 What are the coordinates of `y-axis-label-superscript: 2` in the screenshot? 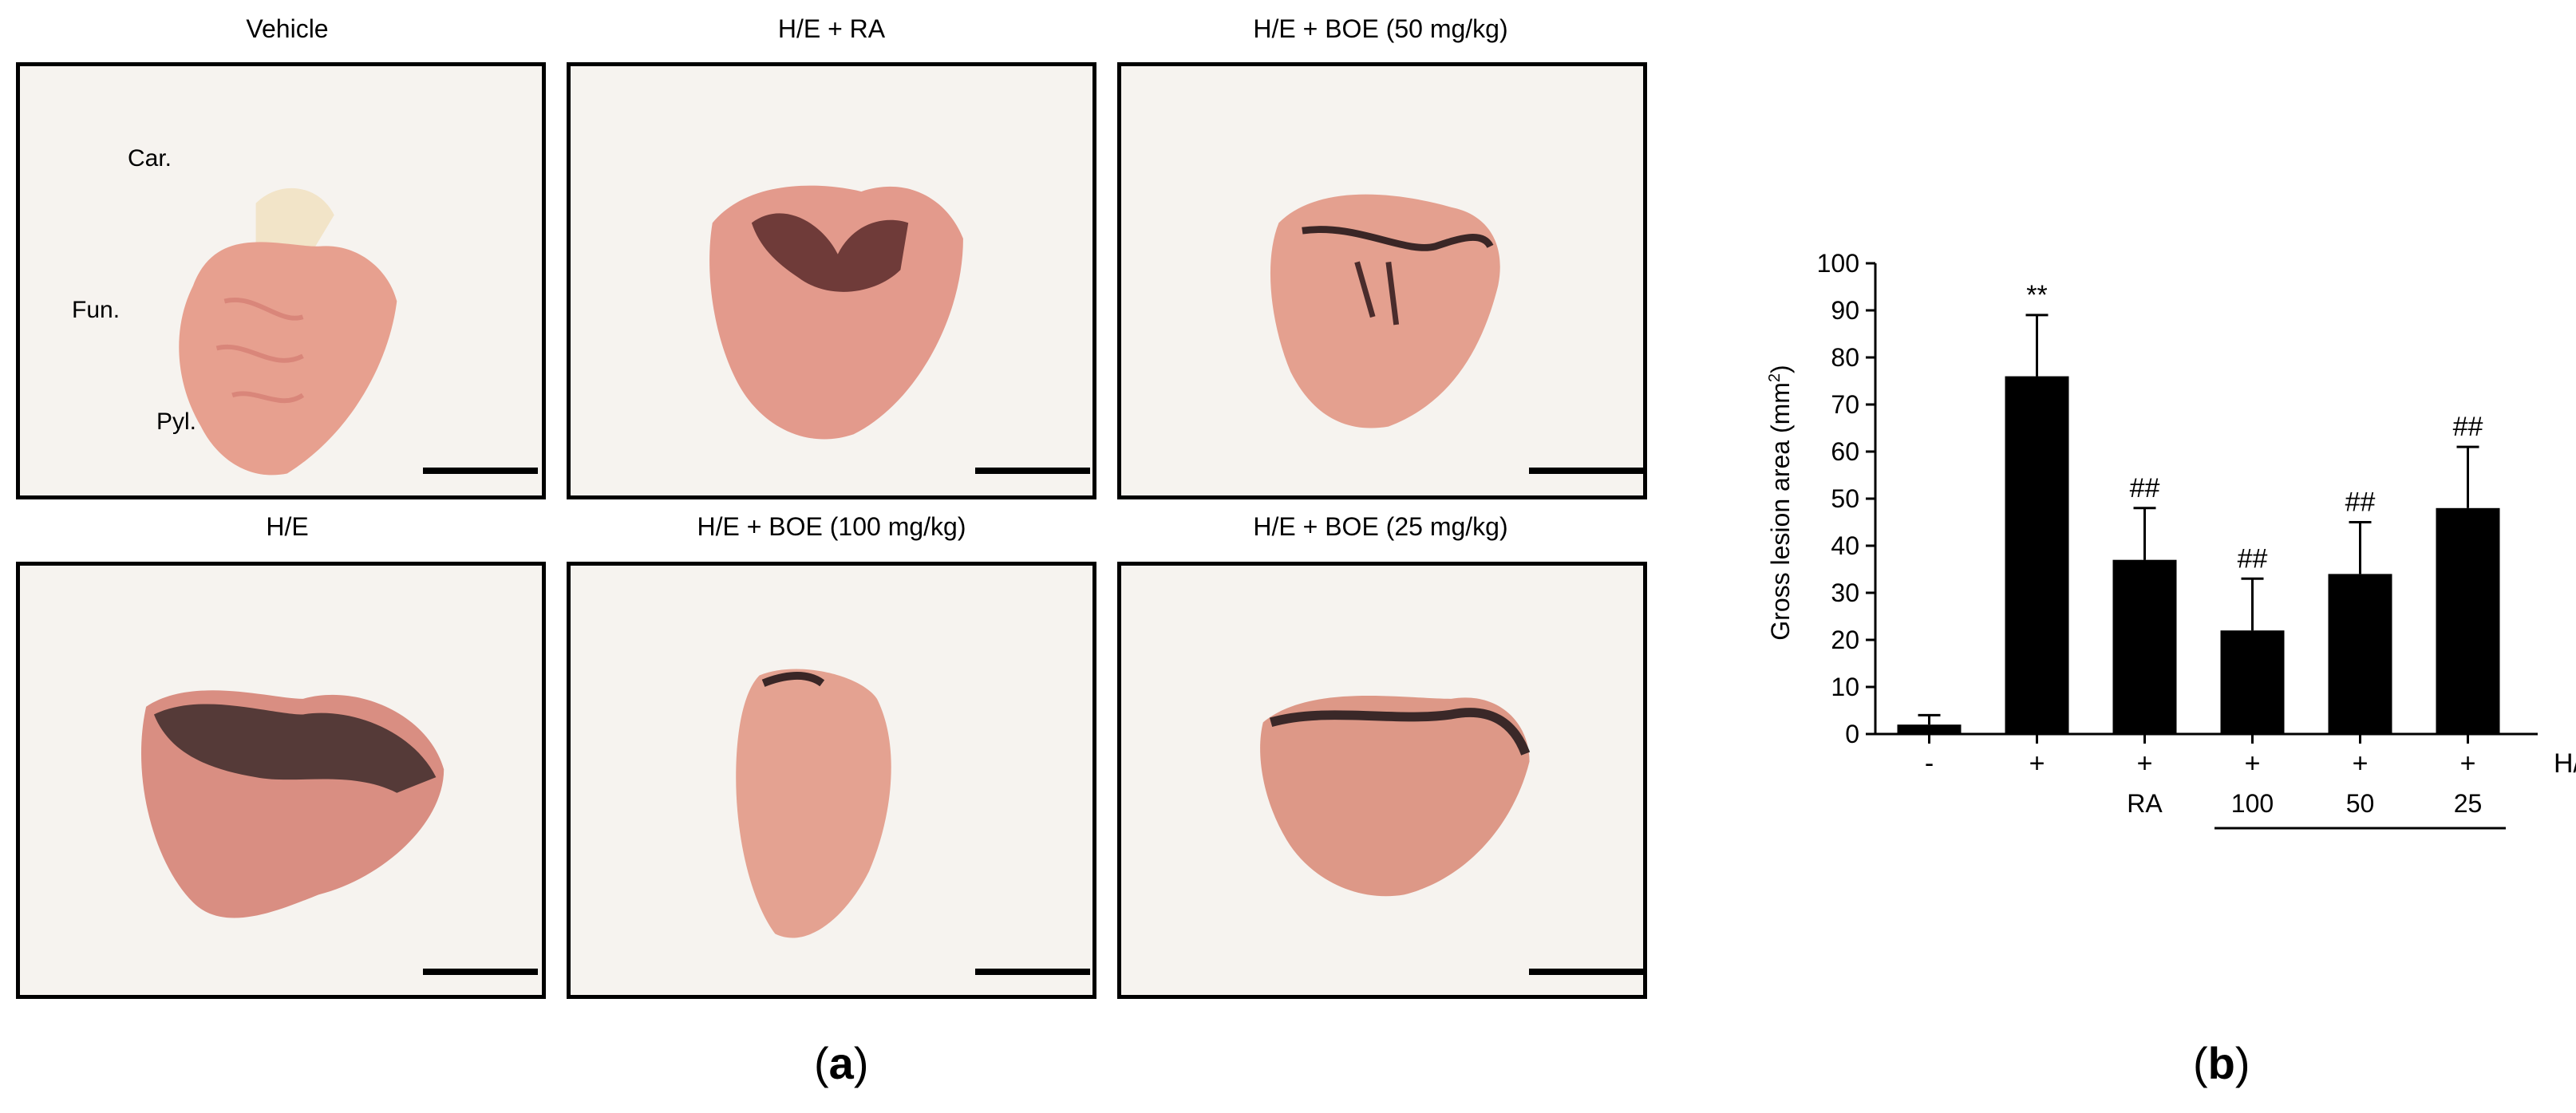 It's located at (1775, 377).